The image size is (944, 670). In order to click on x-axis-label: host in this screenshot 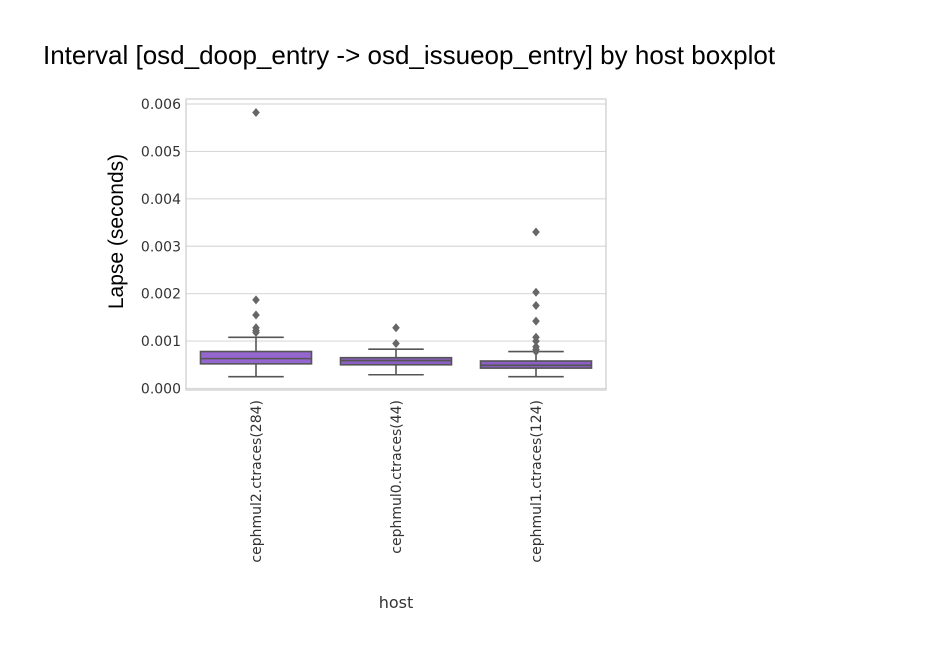, I will do `click(396, 602)`.